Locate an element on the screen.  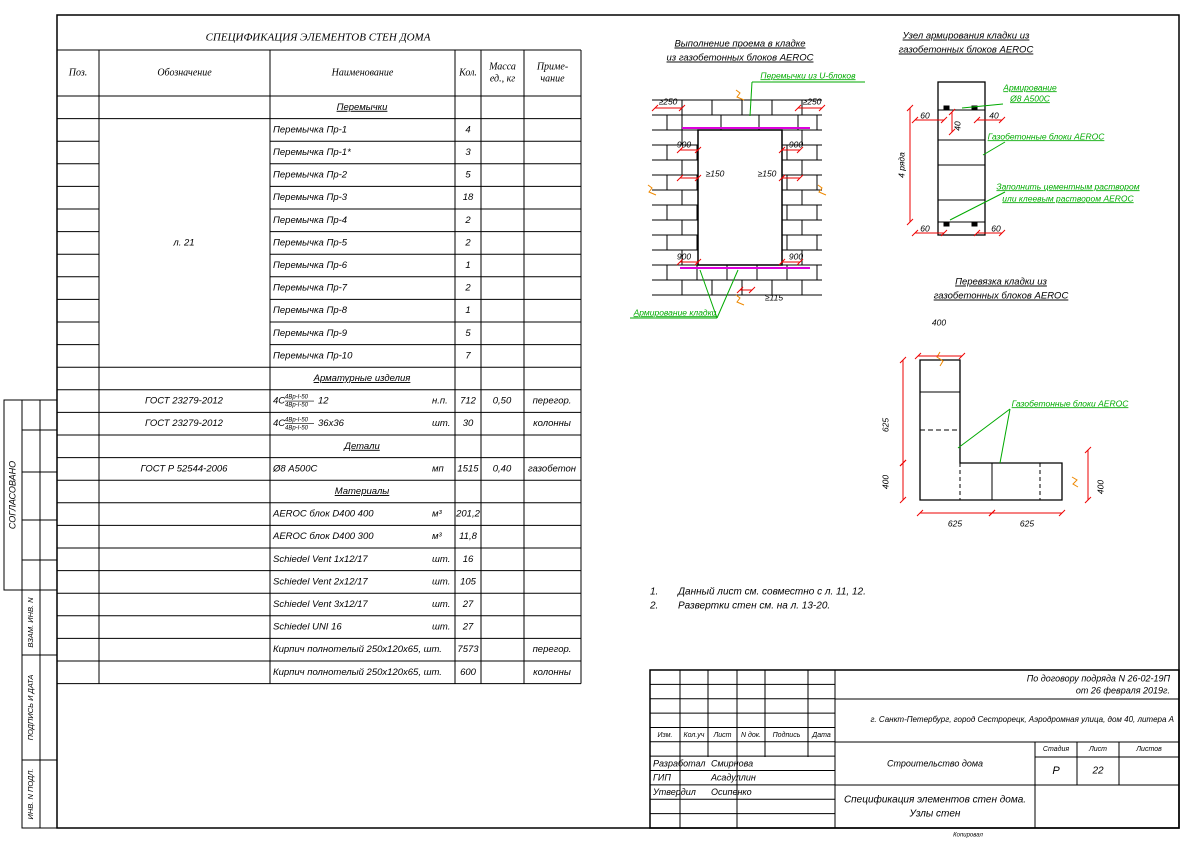
quantity: 600 is located at coordinates (468, 672).